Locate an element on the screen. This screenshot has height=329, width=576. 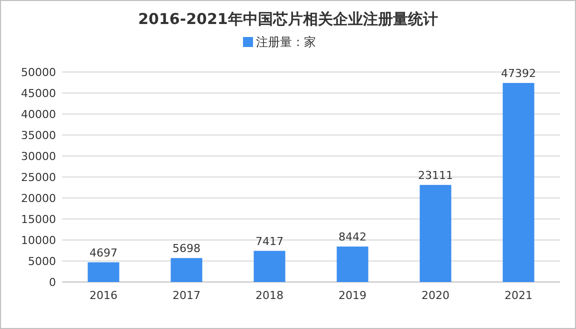
y-tick-label: 5000 is located at coordinates (42, 261).